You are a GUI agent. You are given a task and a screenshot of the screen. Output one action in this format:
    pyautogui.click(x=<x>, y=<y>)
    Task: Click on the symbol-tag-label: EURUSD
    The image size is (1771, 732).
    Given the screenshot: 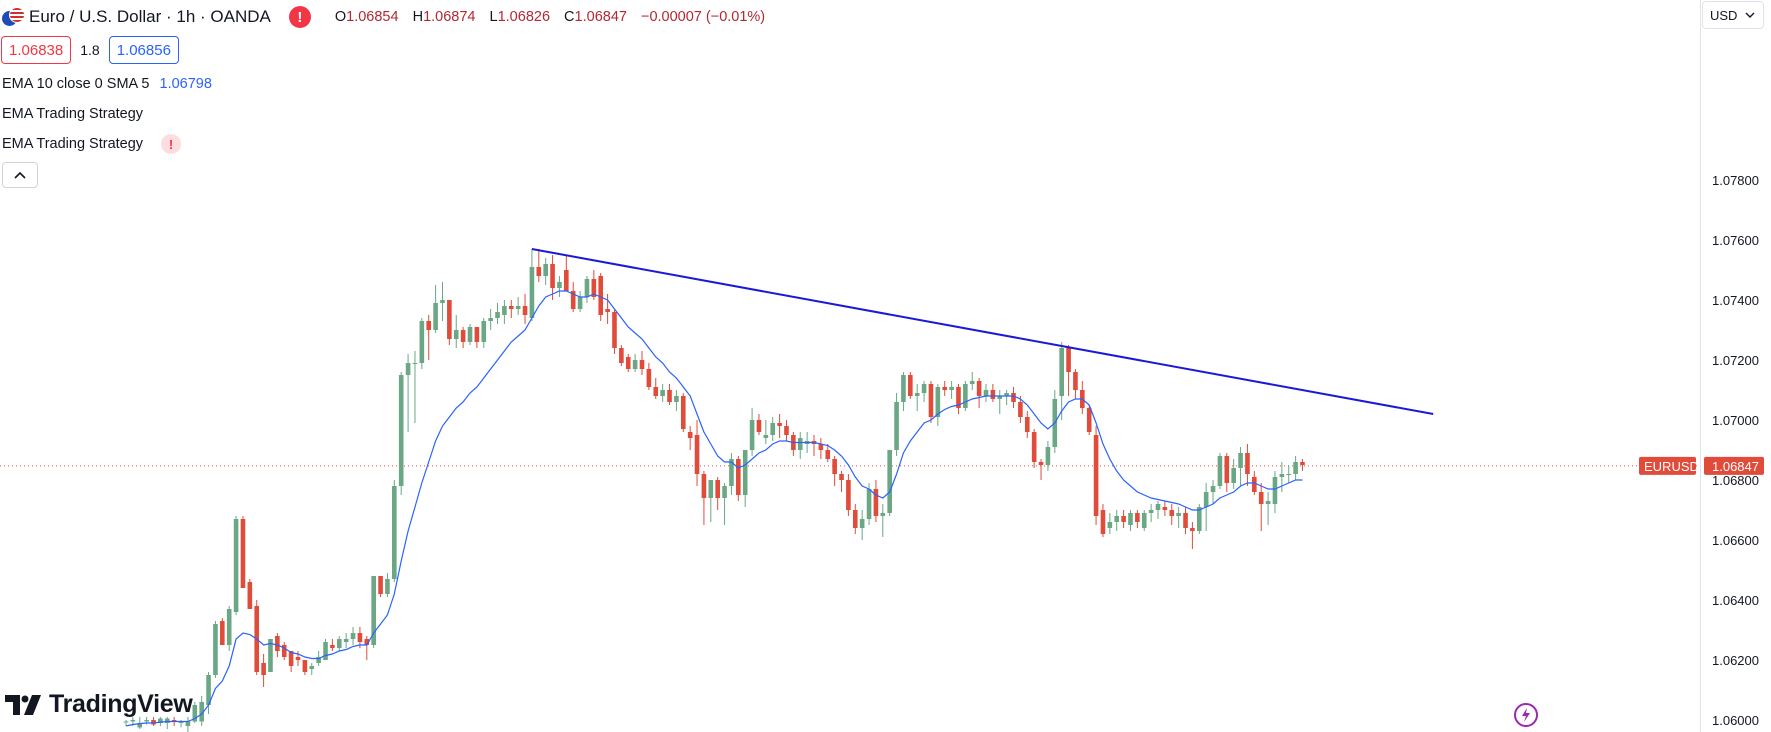 What is the action you would take?
    pyautogui.click(x=1671, y=466)
    